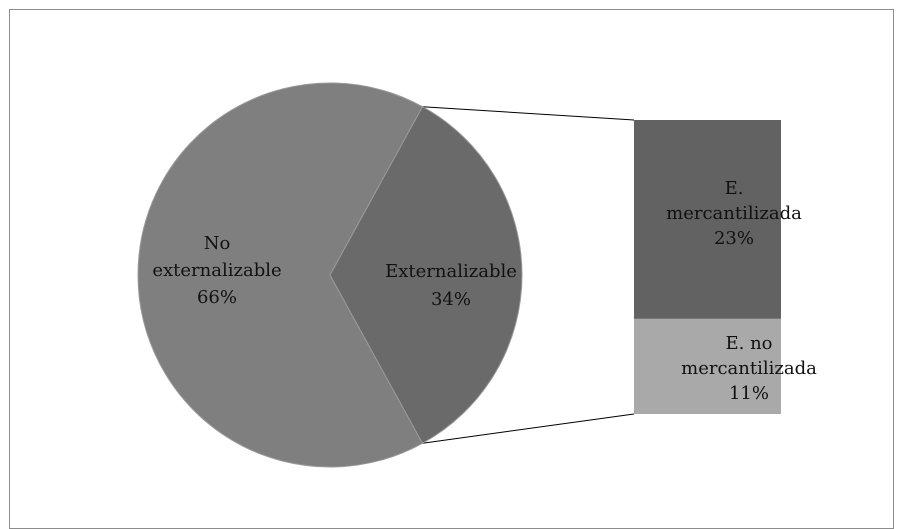 This screenshot has width=902, height=529. What do you see at coordinates (528, 428) in the screenshot?
I see `connector-line-bottom` at bounding box center [528, 428].